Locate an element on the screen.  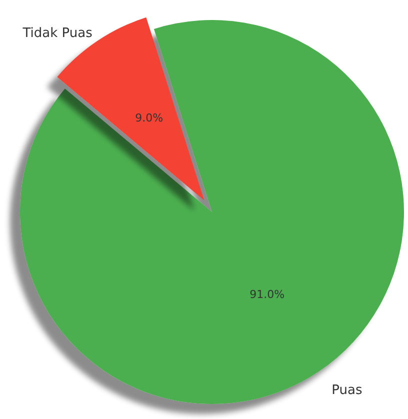
data-label: 9.0% is located at coordinates (149, 118).